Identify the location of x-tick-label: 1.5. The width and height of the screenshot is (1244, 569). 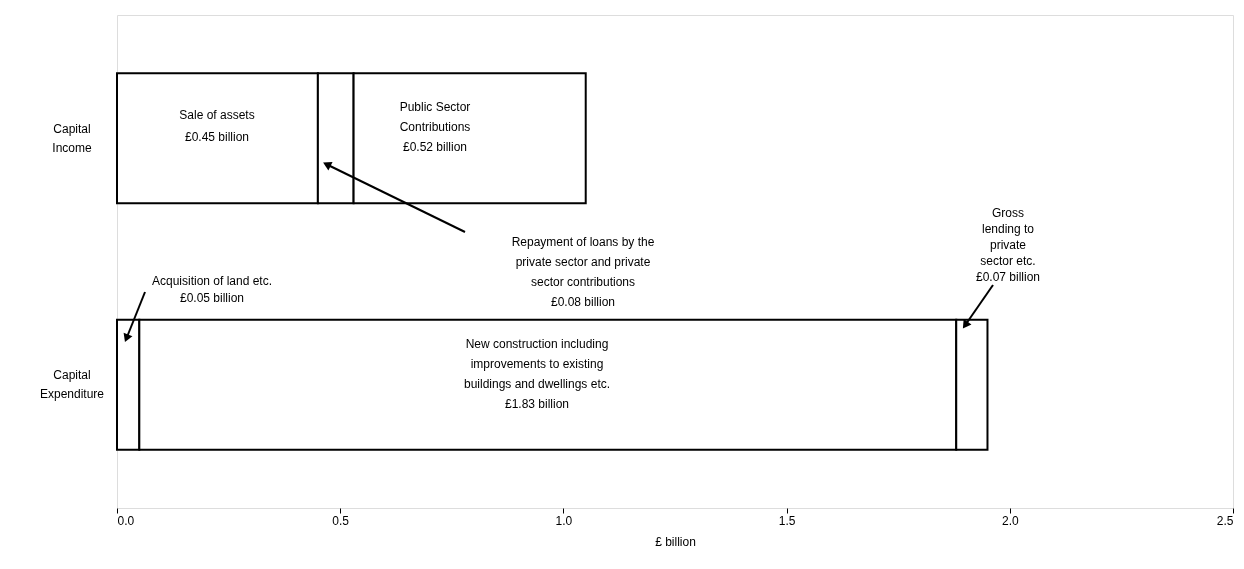
(787, 520).